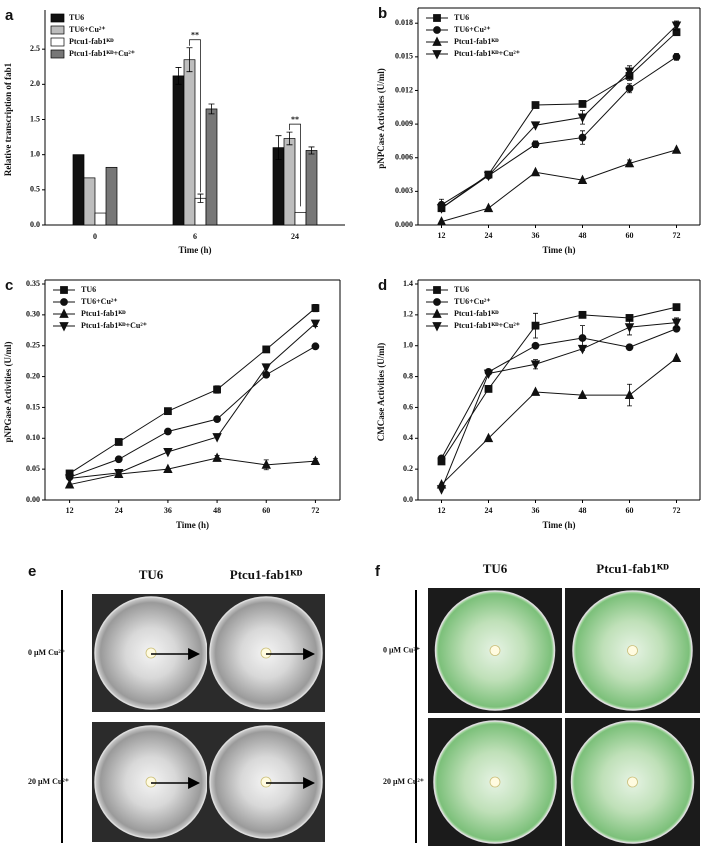  I want to click on y-tick-label: 0.0, so click(35, 224).